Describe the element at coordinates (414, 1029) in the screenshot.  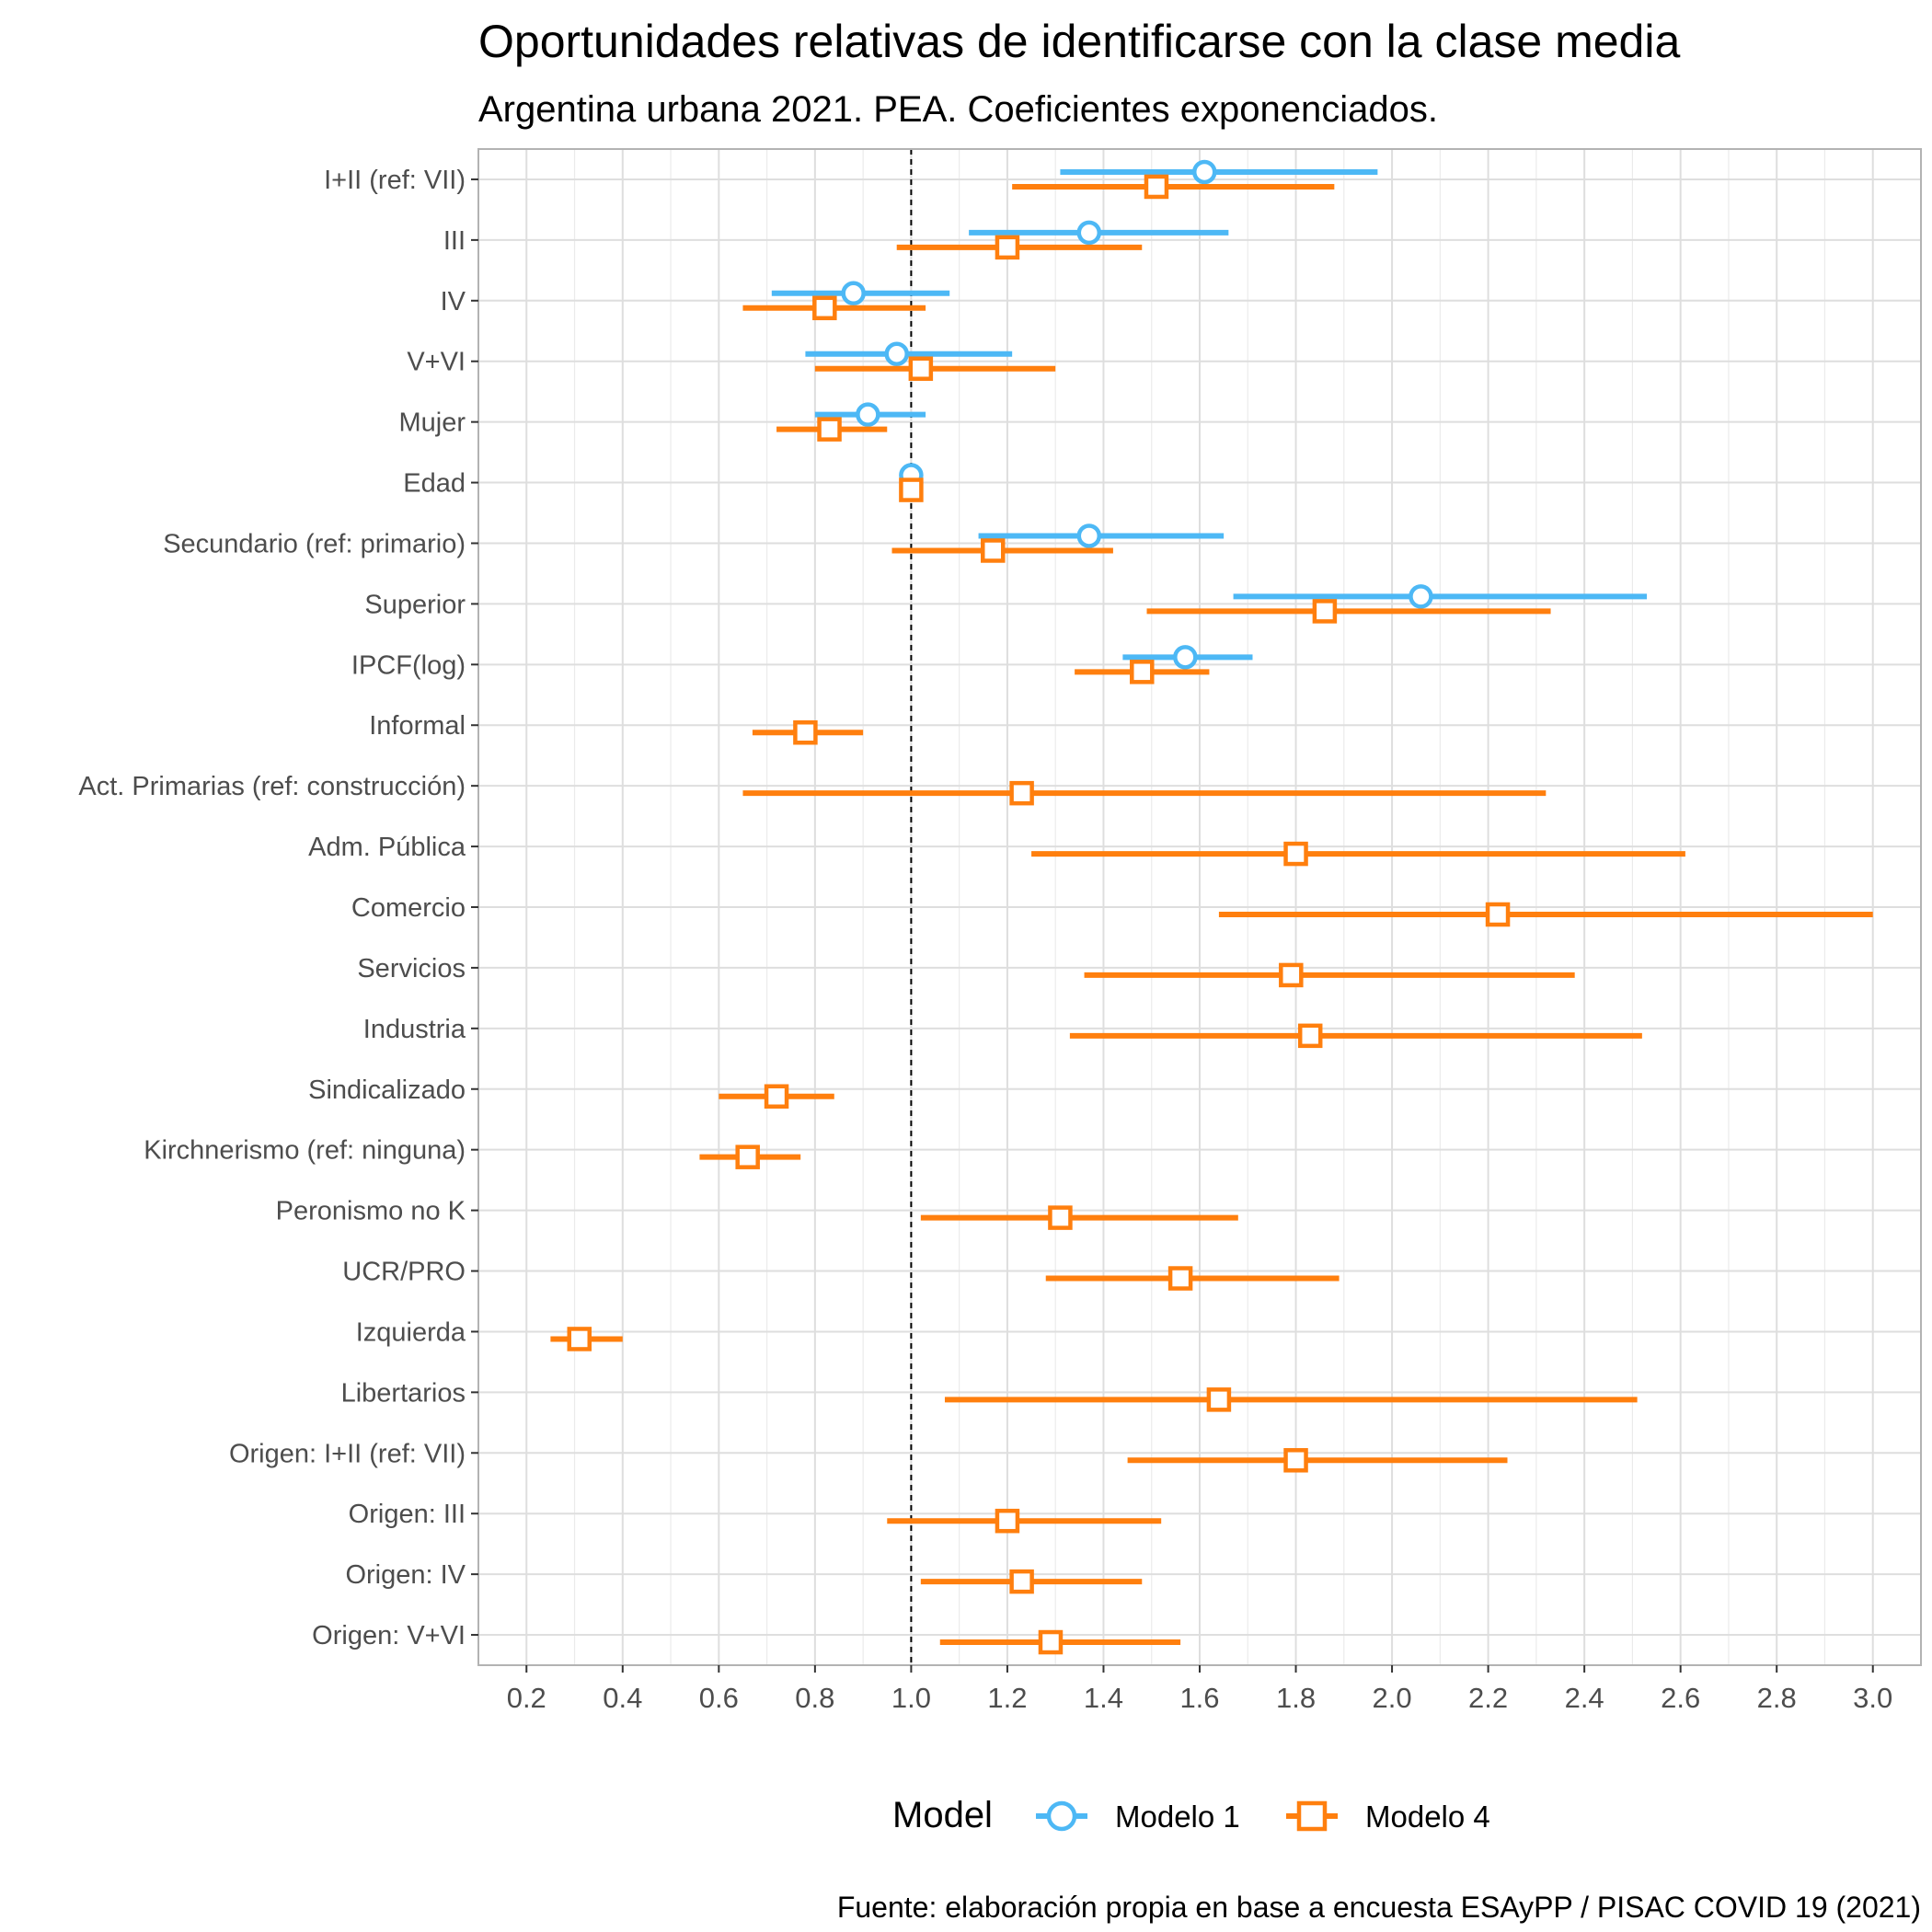
I see `category-label: Industria` at that location.